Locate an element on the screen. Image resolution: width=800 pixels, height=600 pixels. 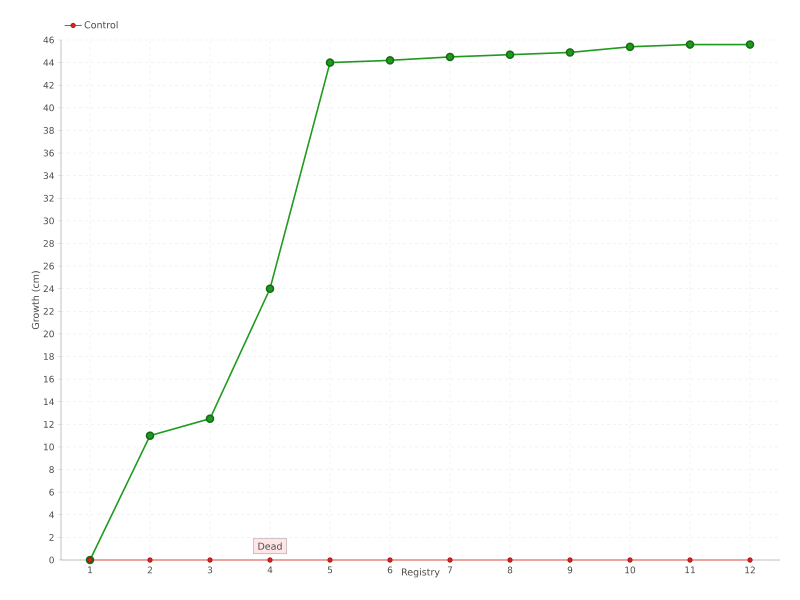
x-tick-label: 5 is located at coordinates (330, 570).